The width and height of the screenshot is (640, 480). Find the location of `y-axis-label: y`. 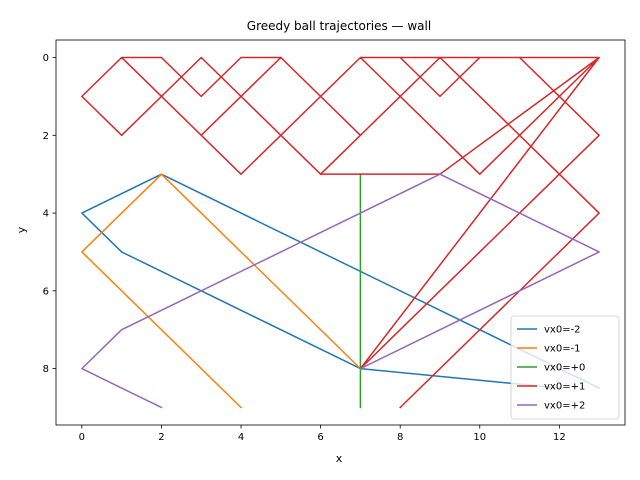

y-axis-label: y is located at coordinates (21, 229).